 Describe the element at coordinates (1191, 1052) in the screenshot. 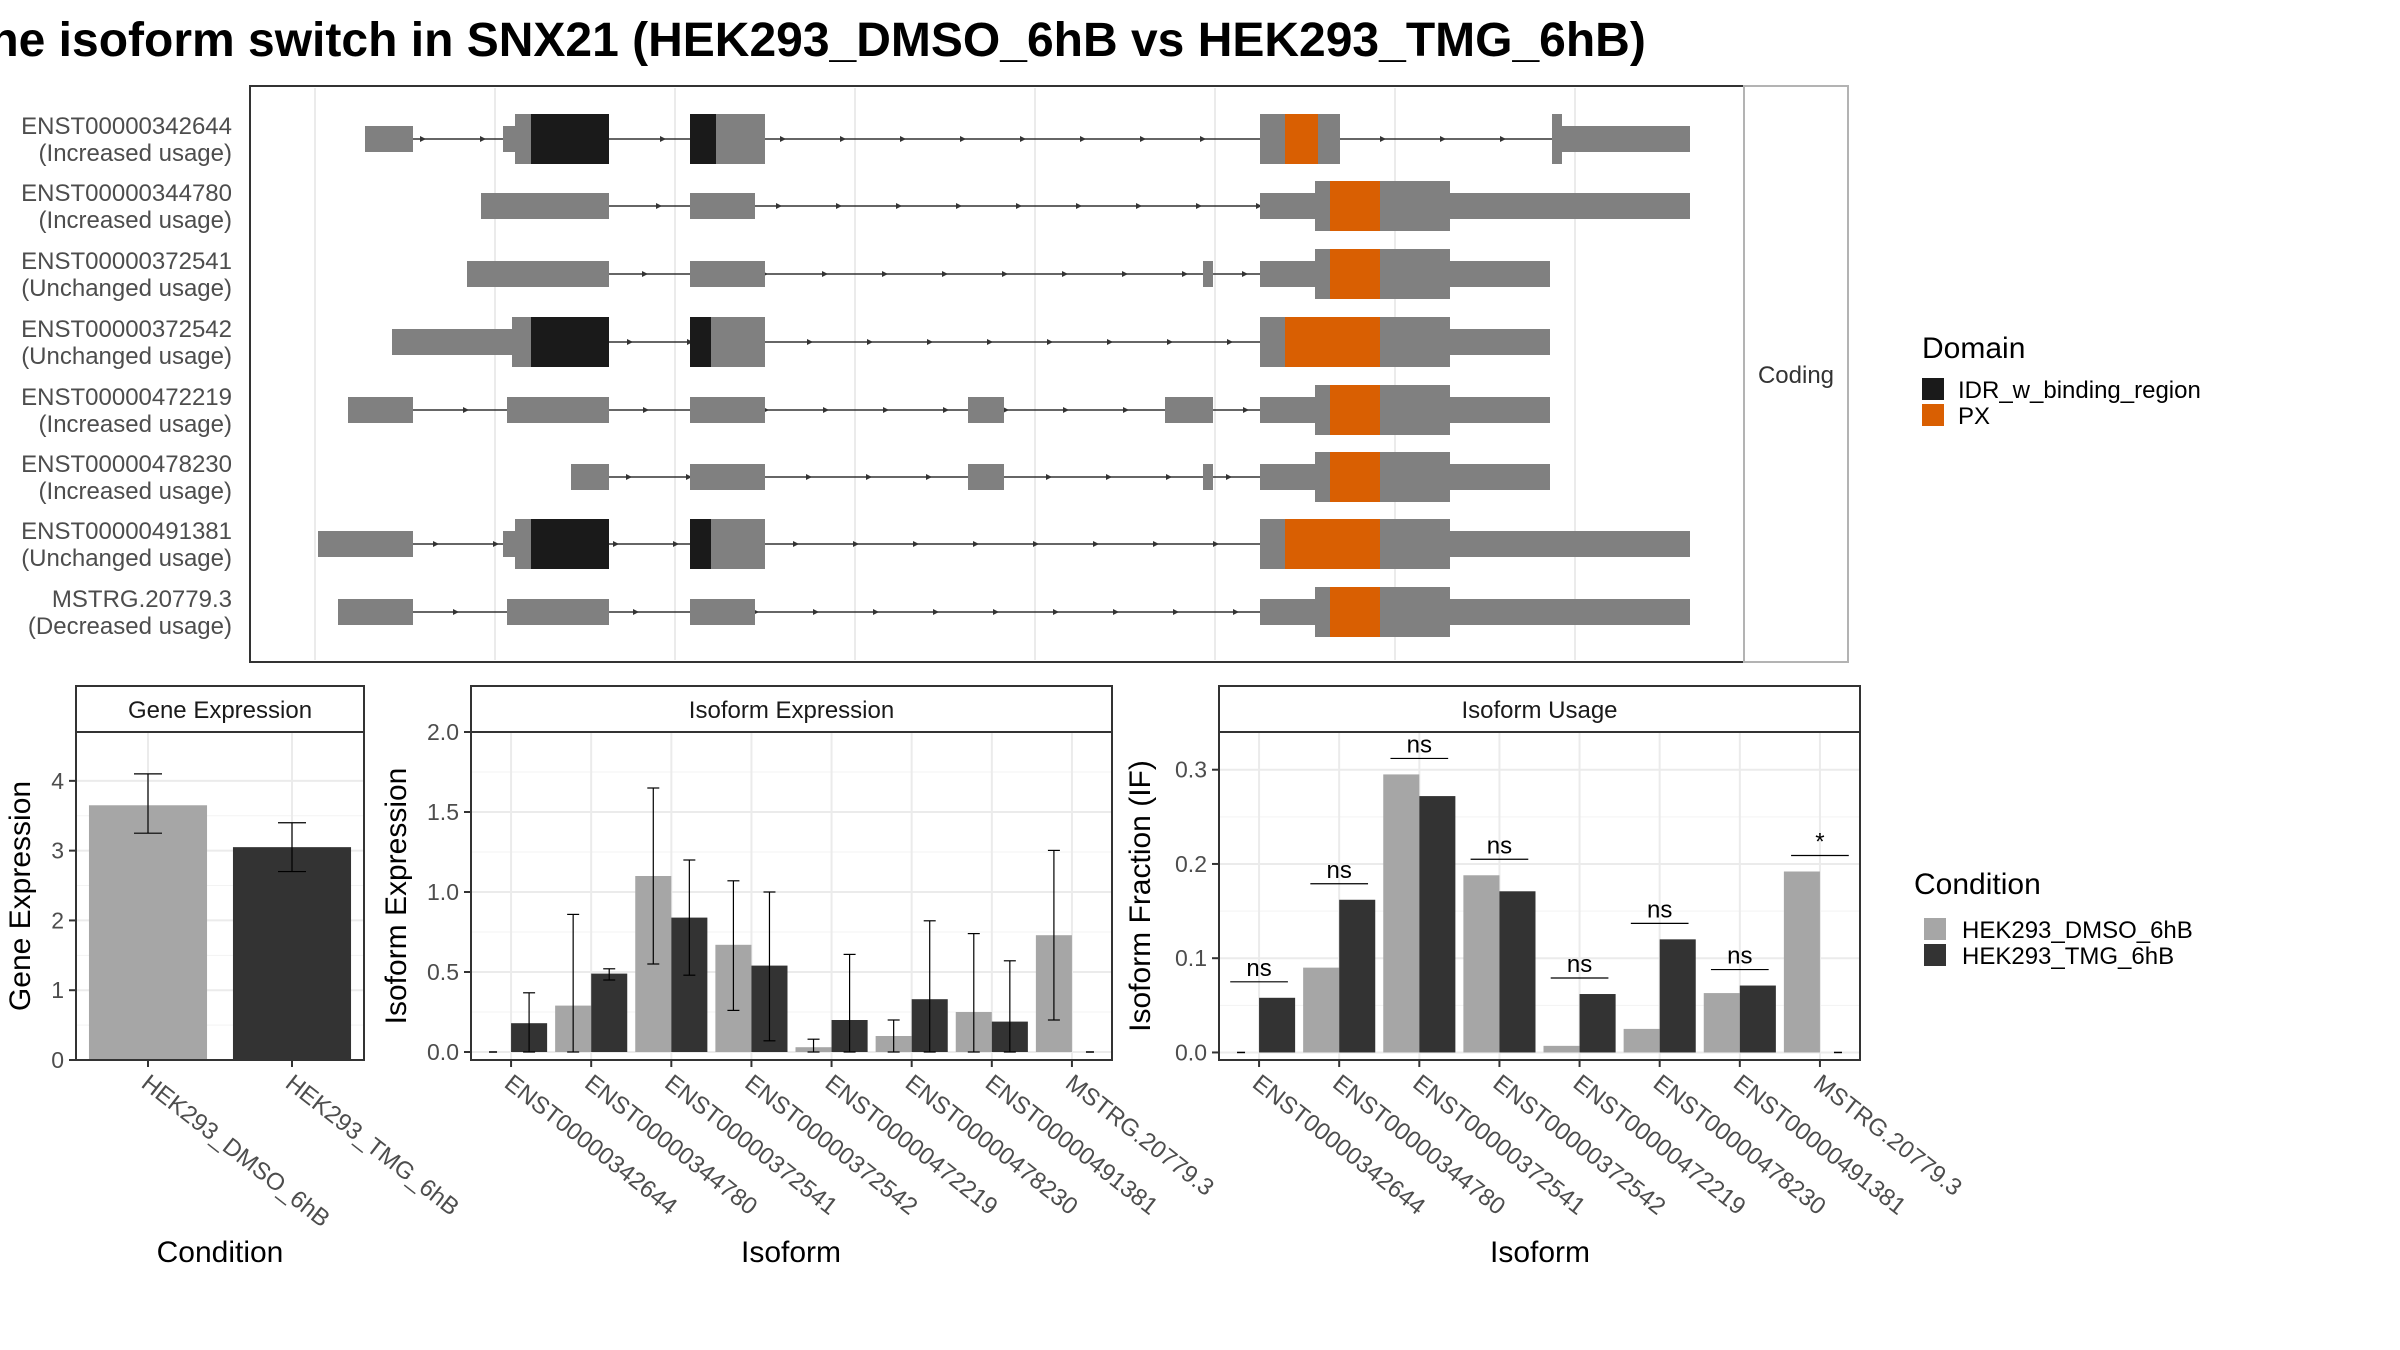

I see `y-tick-label: 0.0` at that location.